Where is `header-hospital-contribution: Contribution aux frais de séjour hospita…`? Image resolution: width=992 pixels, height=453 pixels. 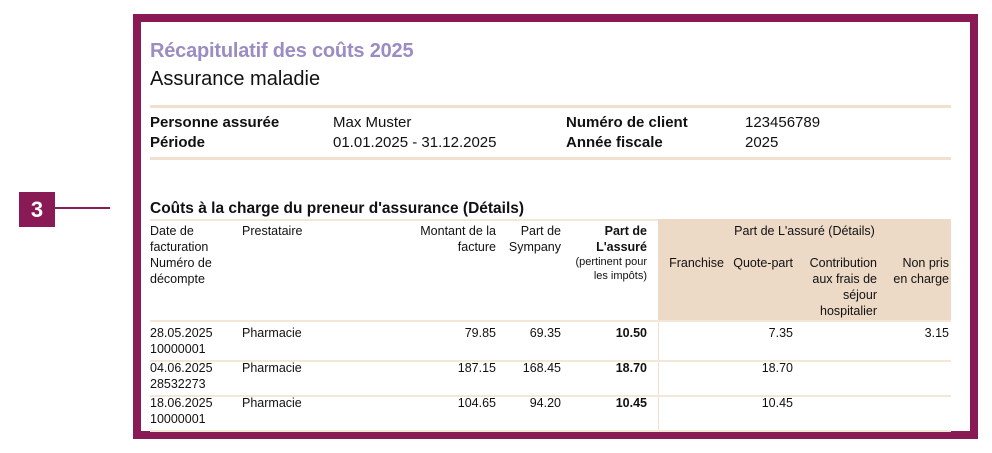 header-hospital-contribution: Contribution aux frais de séjour hospita… is located at coordinates (843, 287).